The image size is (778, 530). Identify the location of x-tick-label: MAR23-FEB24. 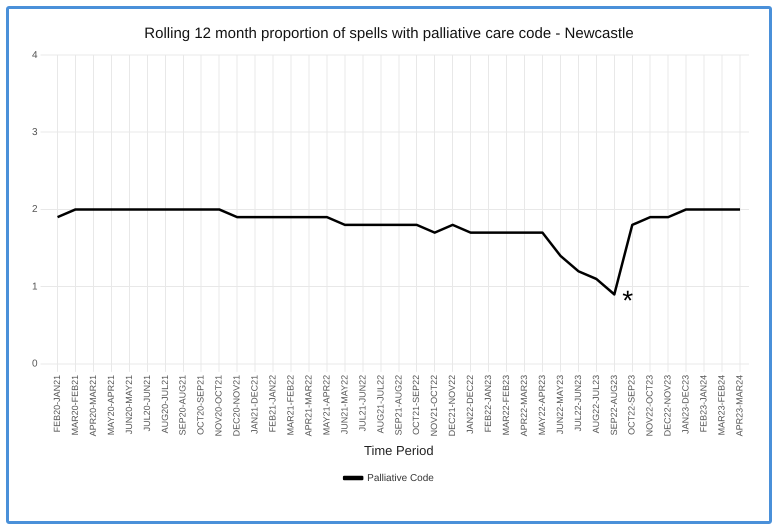
(721, 405).